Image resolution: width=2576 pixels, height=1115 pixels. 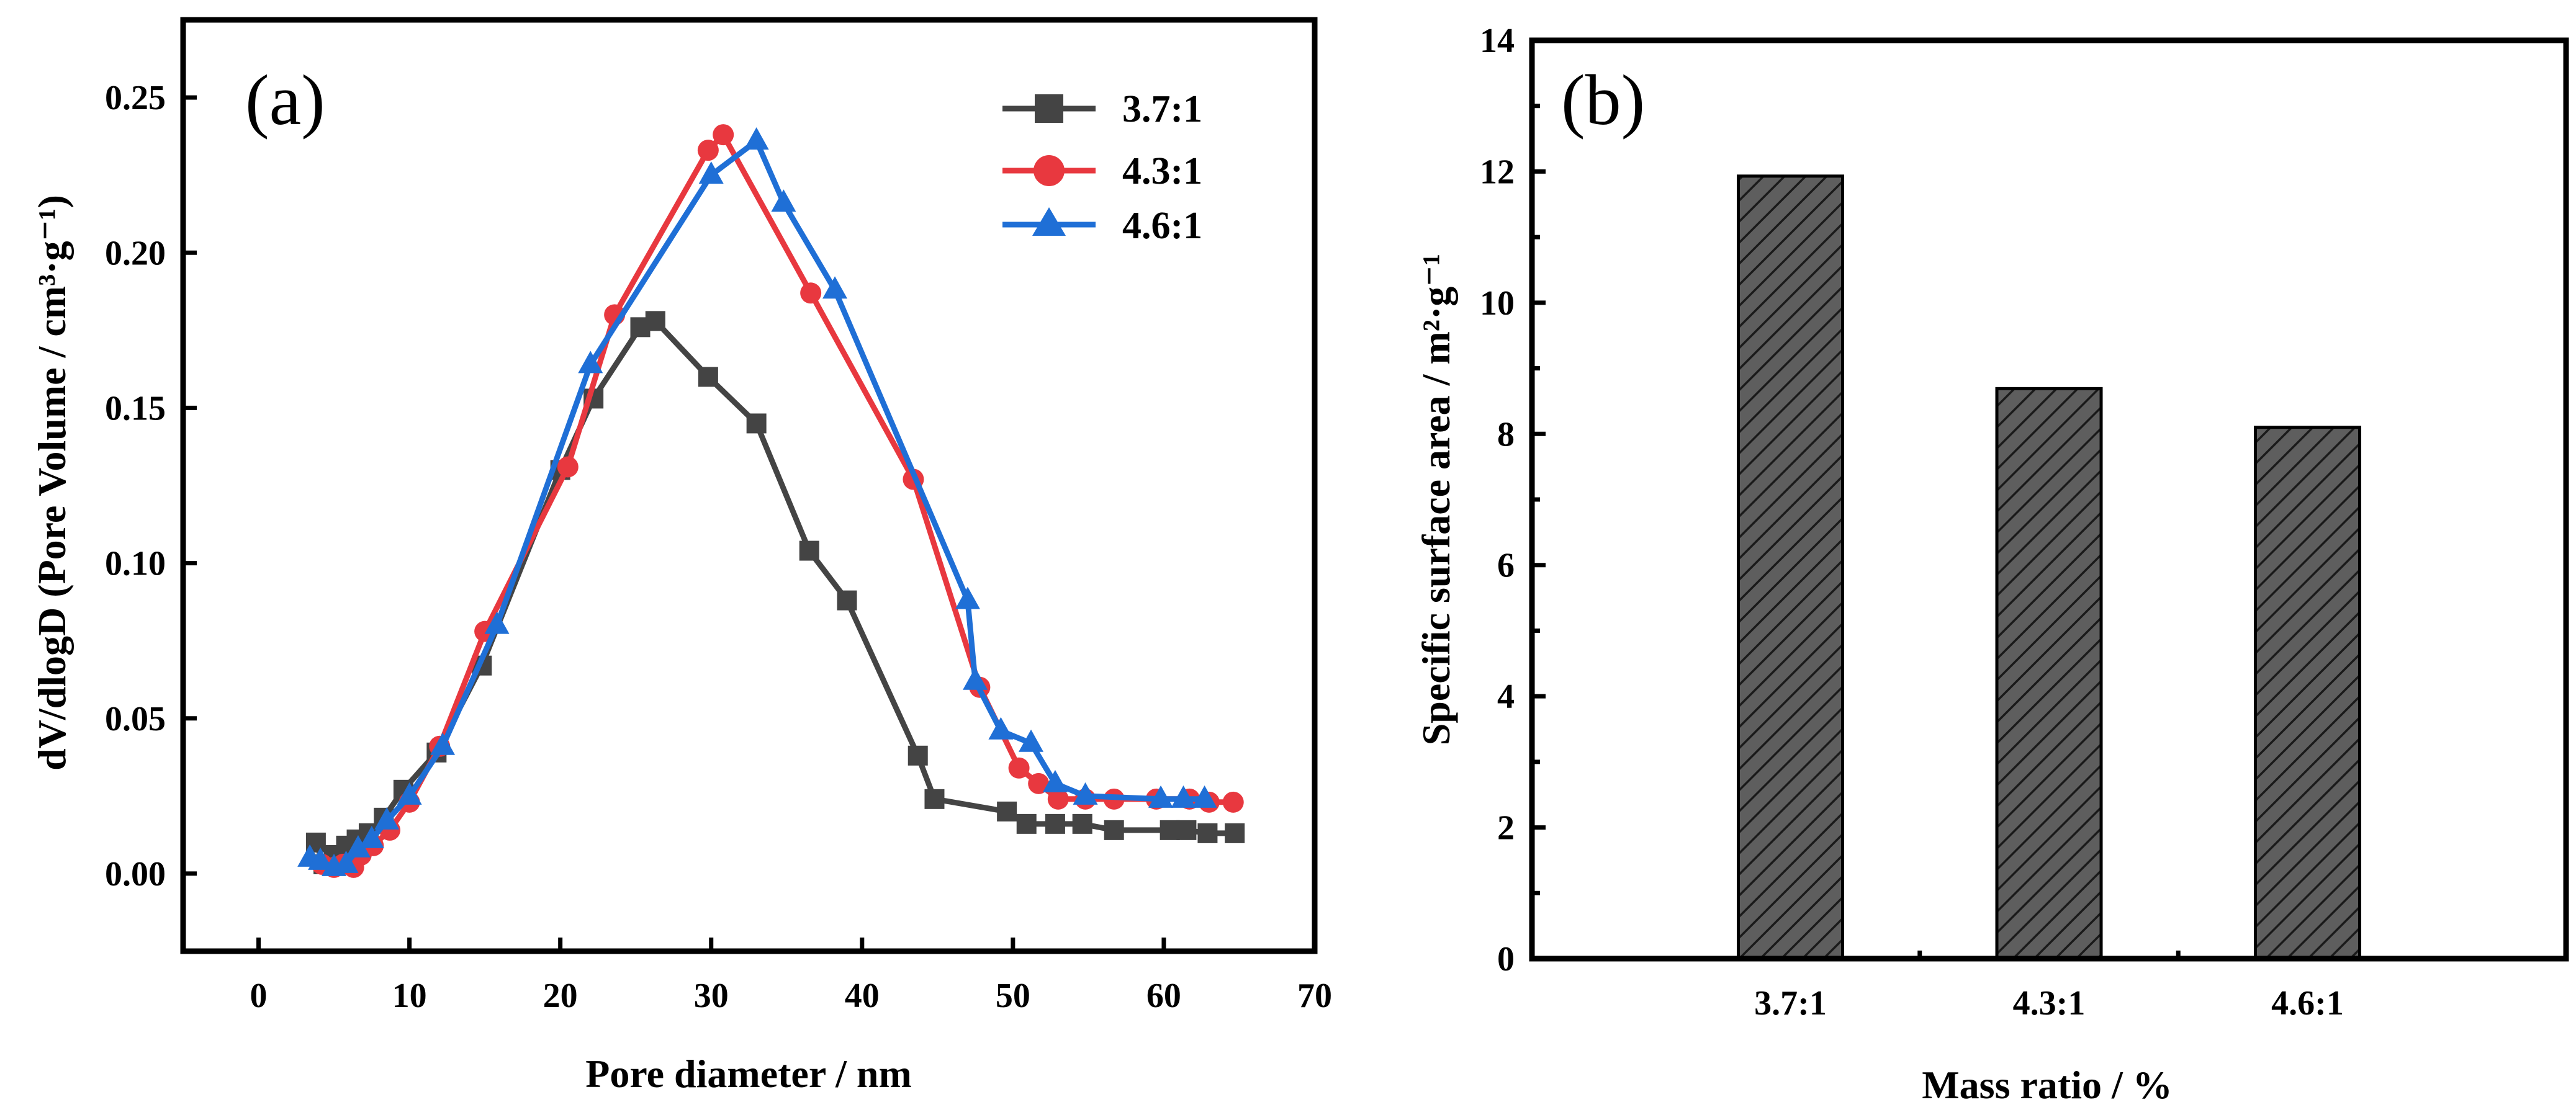 I want to click on y-tick-label: 0, so click(x=1506, y=959).